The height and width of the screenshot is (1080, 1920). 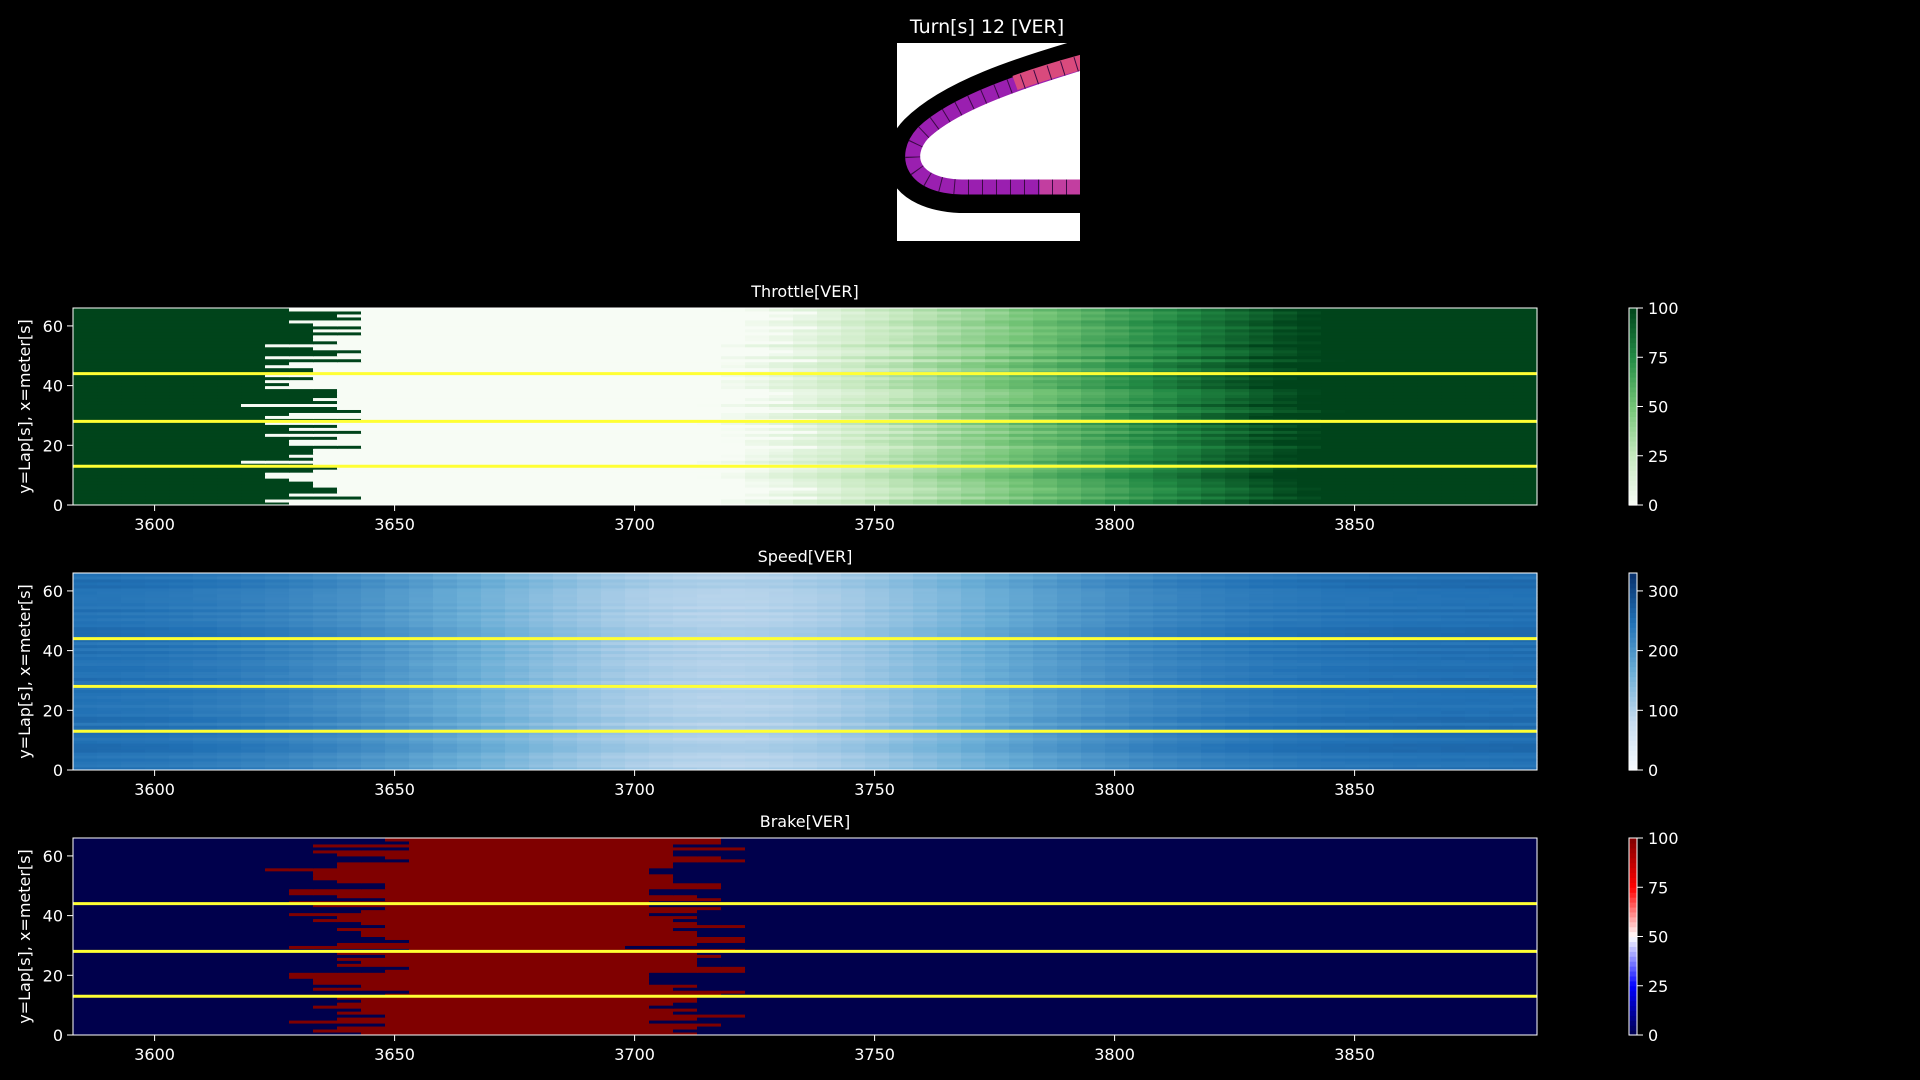 I want to click on colorbar-segment, so click(x=1633, y=439).